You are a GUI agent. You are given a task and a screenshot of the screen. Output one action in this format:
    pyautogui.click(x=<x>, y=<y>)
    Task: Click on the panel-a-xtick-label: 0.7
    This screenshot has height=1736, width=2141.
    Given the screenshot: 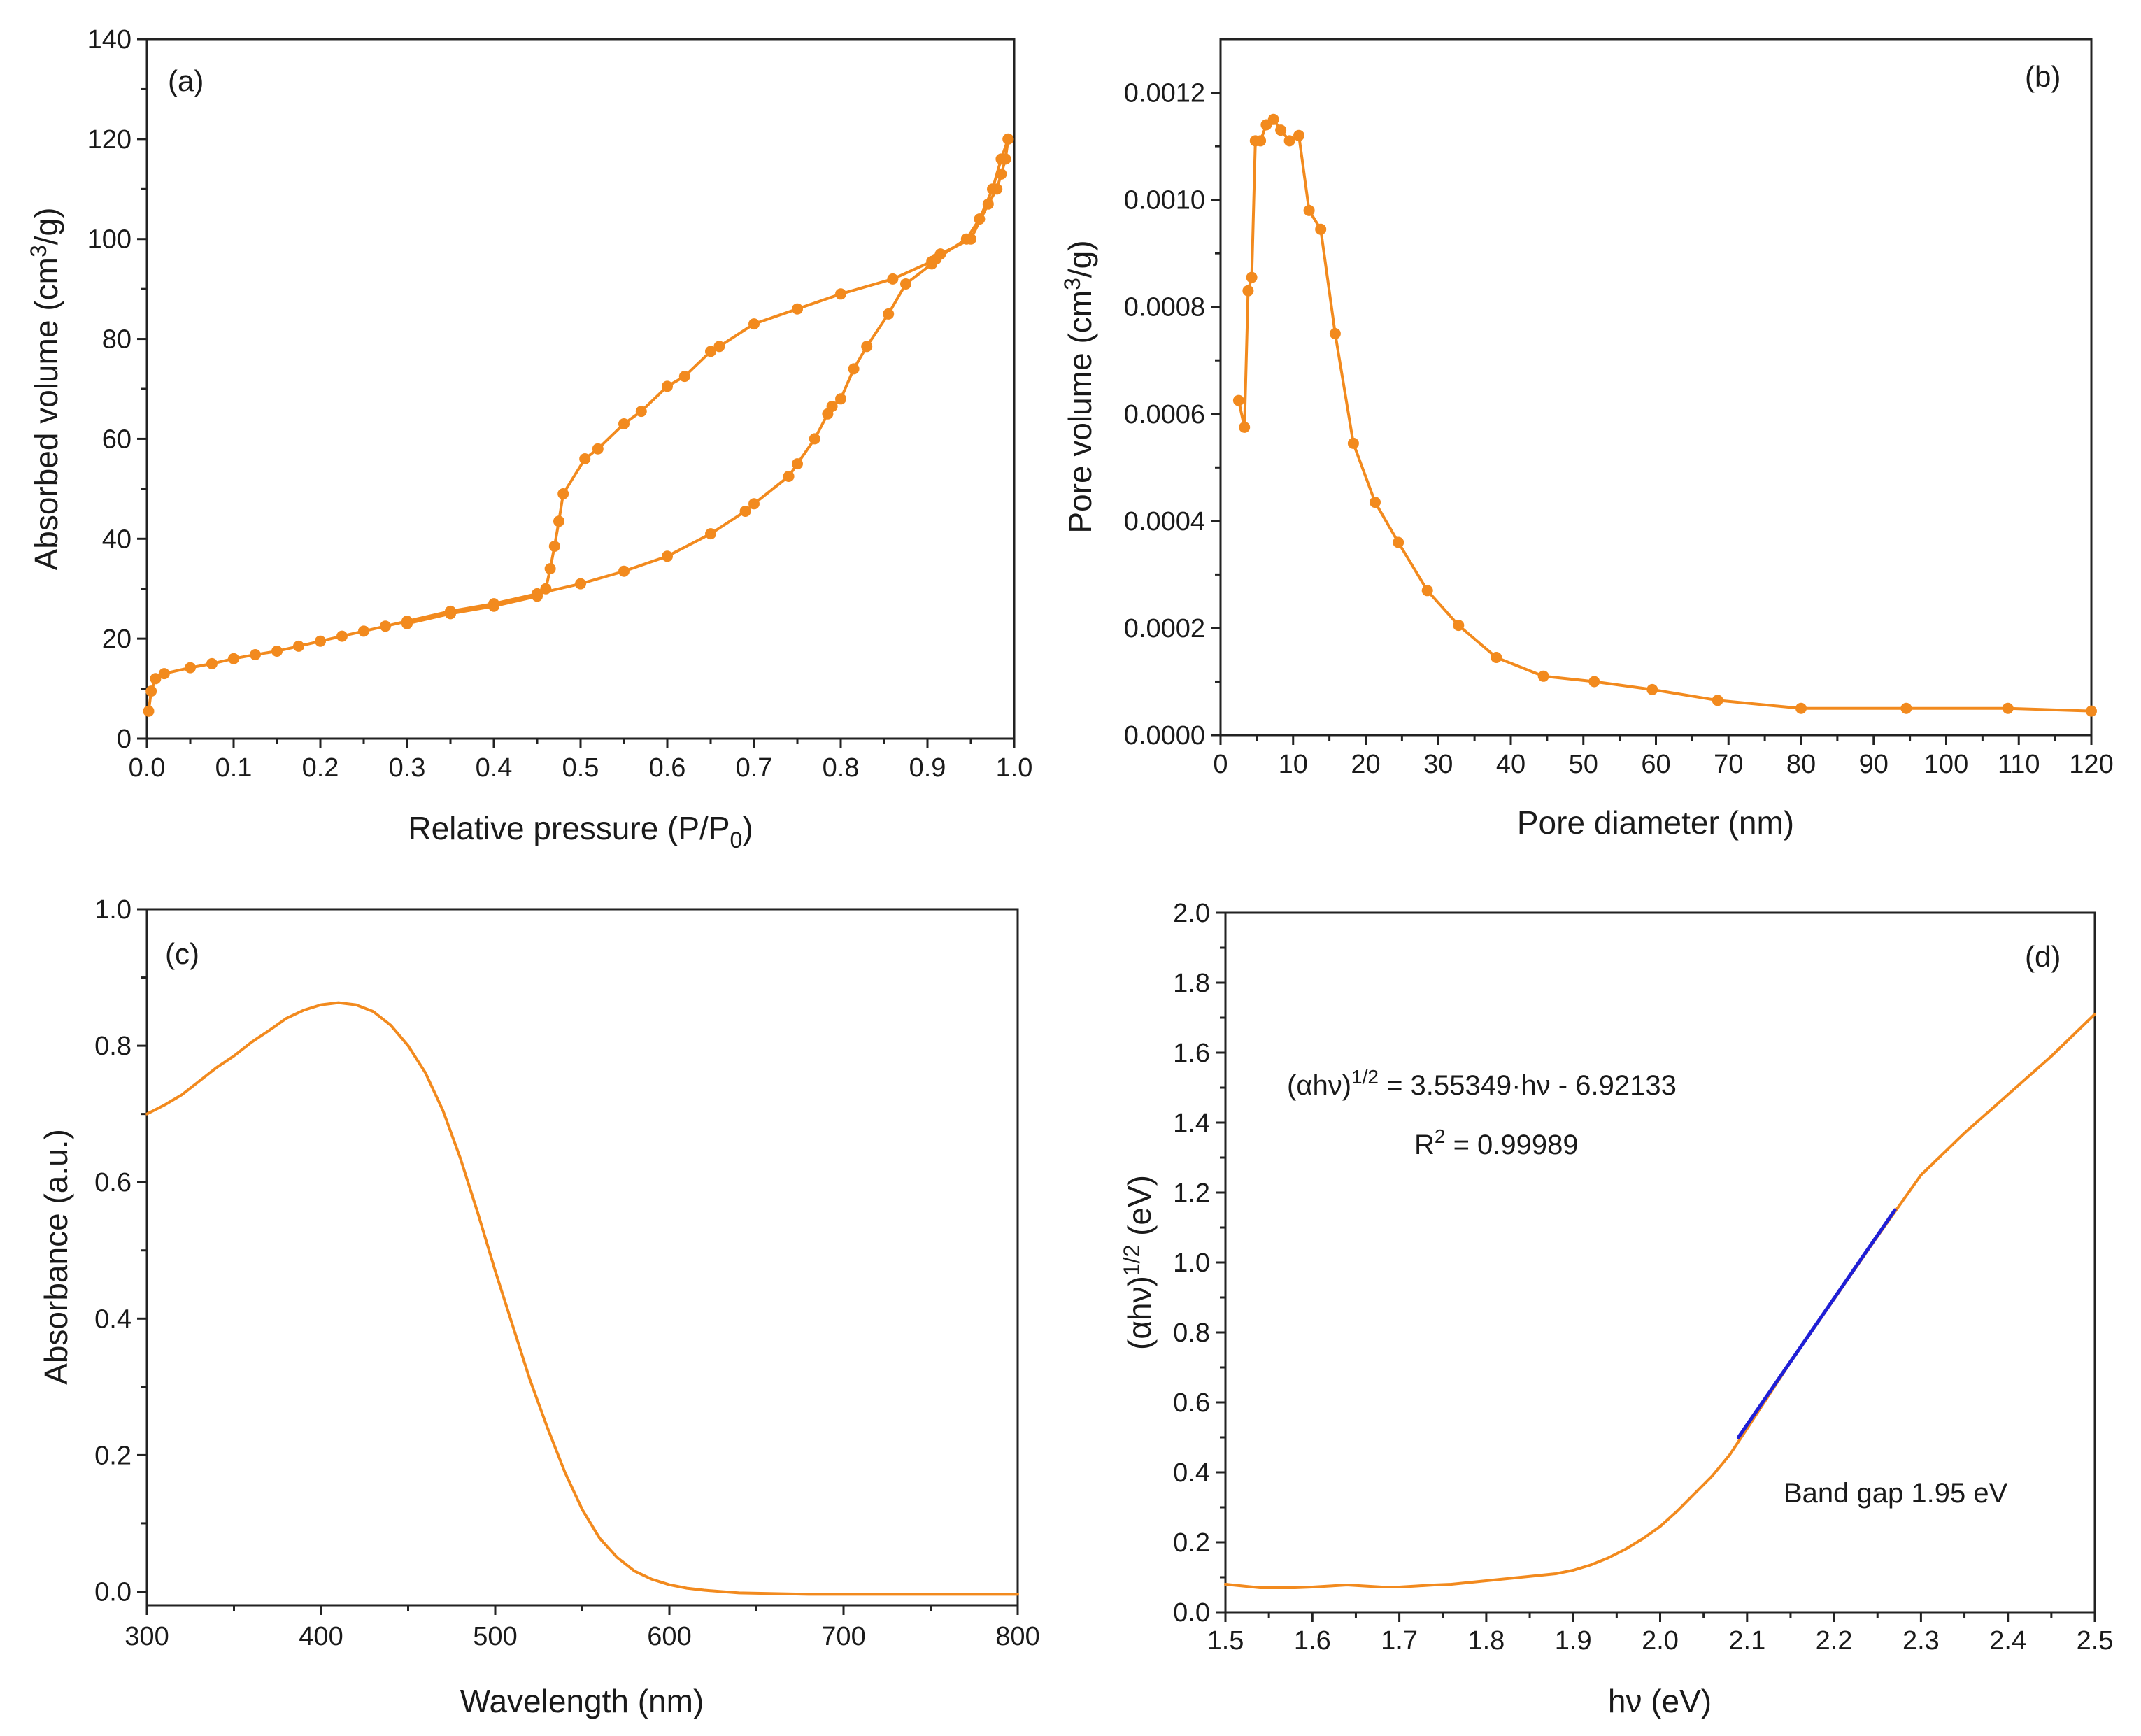 What is the action you would take?
    pyautogui.click(x=754, y=768)
    